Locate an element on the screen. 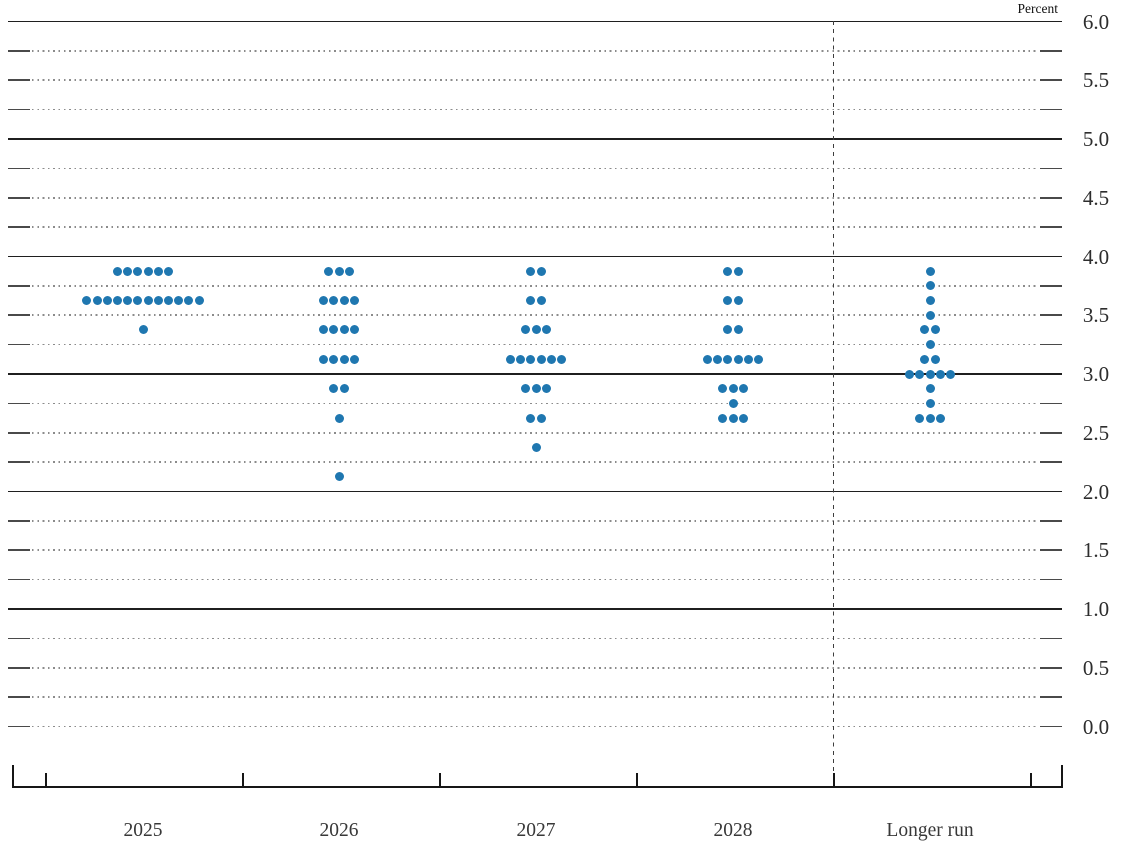 This screenshot has width=1126, height=862. x-category-label: 2027 is located at coordinates (536, 830).